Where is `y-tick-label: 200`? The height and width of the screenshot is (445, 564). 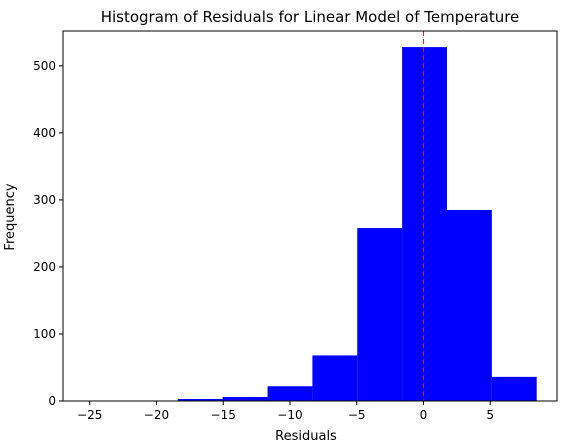
y-tick-label: 200 is located at coordinates (44, 267).